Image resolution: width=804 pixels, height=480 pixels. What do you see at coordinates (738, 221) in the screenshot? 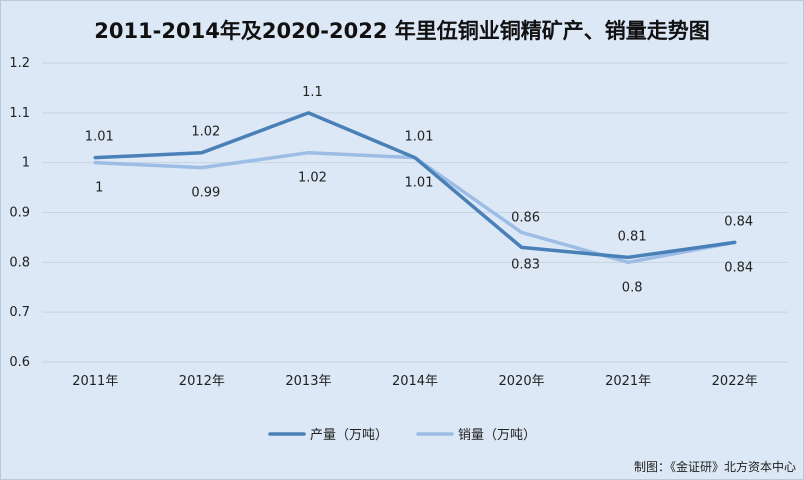
I see `data-label-production-6: 0.84` at bounding box center [738, 221].